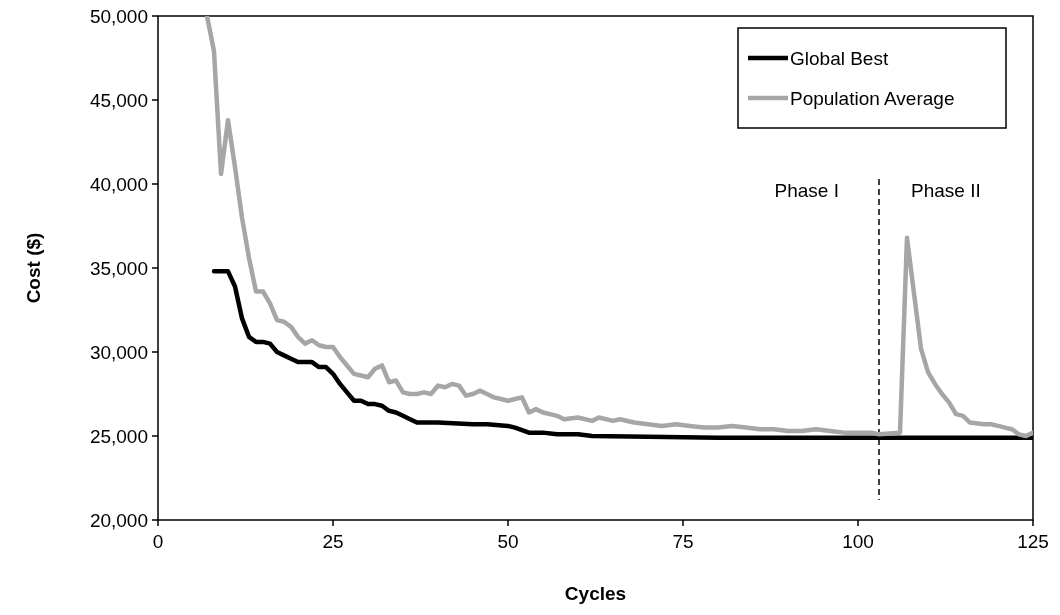  I want to click on y-tick-label: 25,000, so click(118, 436).